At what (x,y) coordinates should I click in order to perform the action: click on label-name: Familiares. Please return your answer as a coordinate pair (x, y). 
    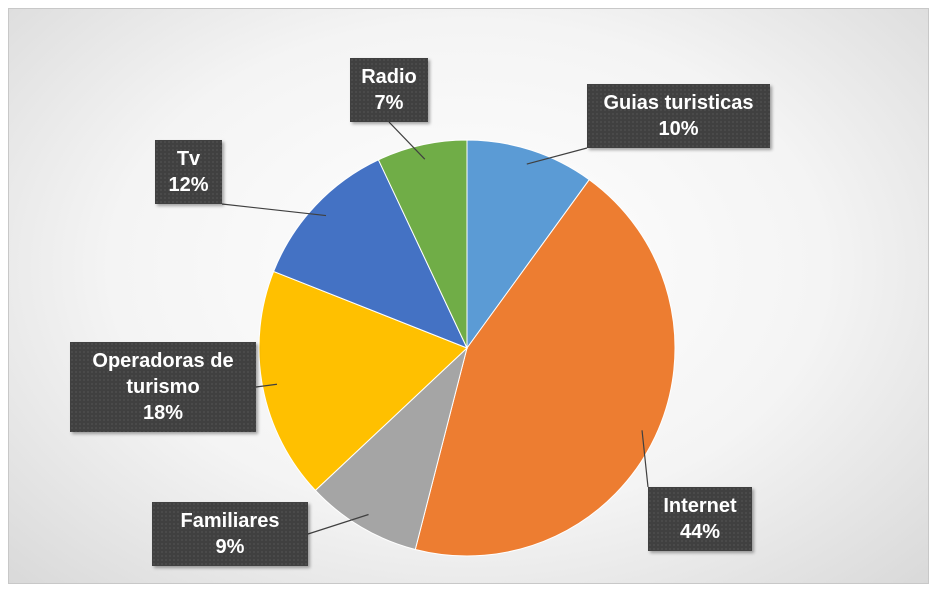
    Looking at the image, I should click on (230, 521).